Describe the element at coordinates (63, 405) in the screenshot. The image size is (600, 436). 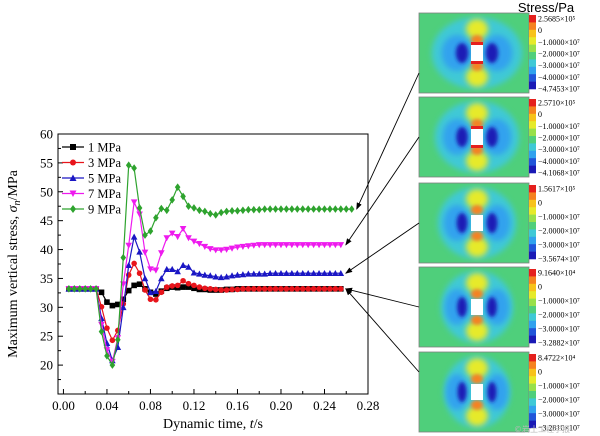
I see `x-tick-label: 0.00` at that location.